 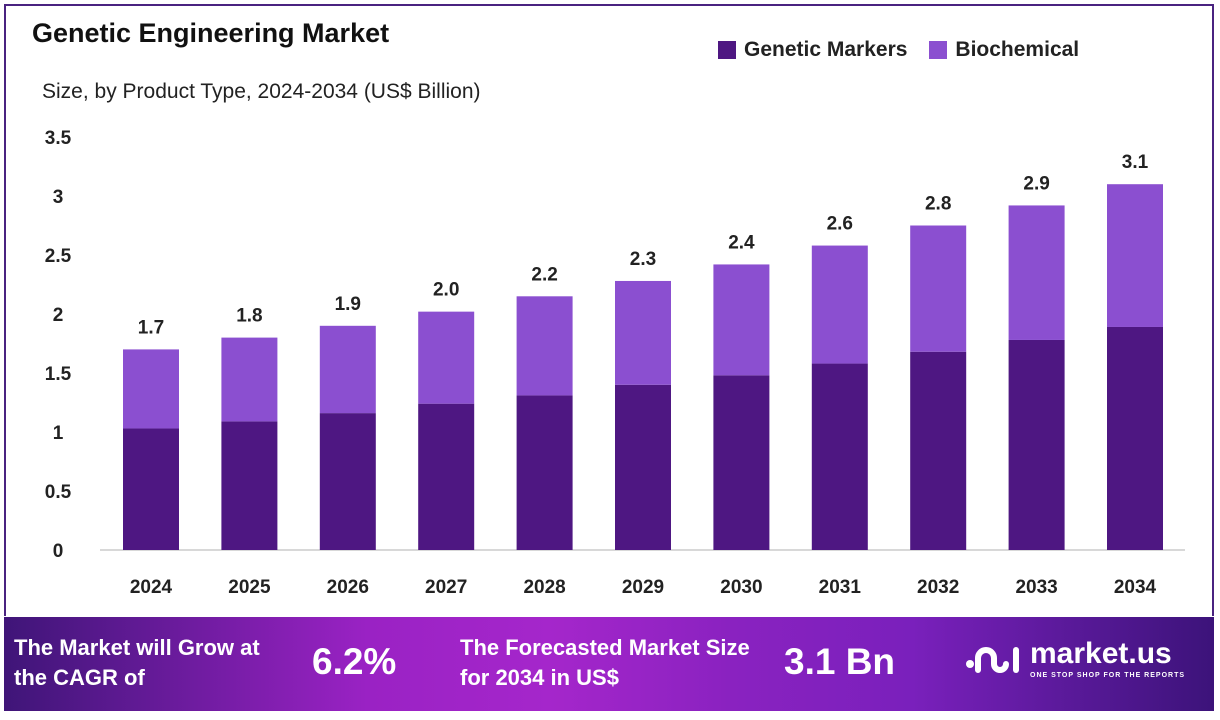 What do you see at coordinates (249, 316) in the screenshot?
I see `total-data-label: 1.8` at bounding box center [249, 316].